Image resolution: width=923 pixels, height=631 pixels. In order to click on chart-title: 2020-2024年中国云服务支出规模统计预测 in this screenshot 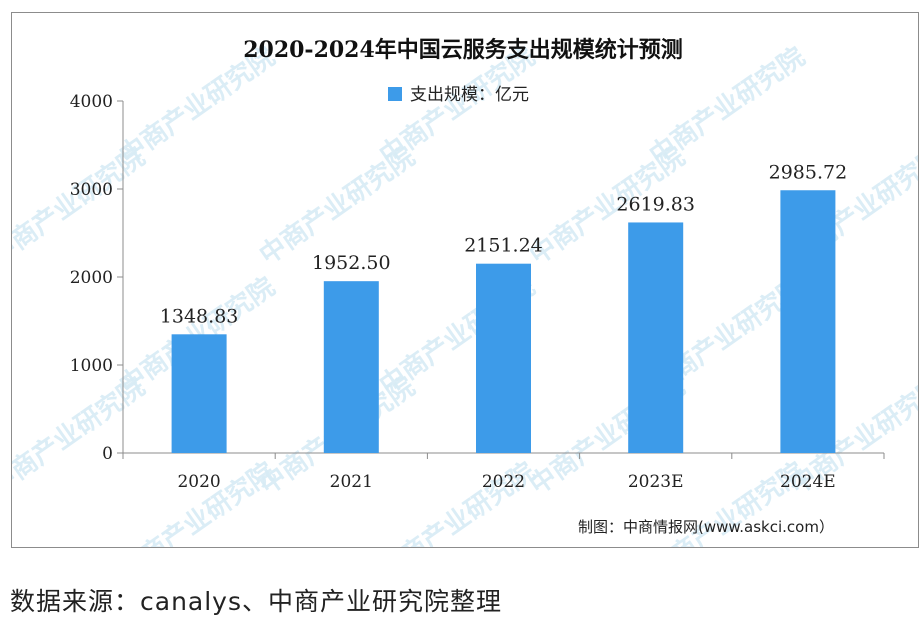, I will do `click(463, 50)`.